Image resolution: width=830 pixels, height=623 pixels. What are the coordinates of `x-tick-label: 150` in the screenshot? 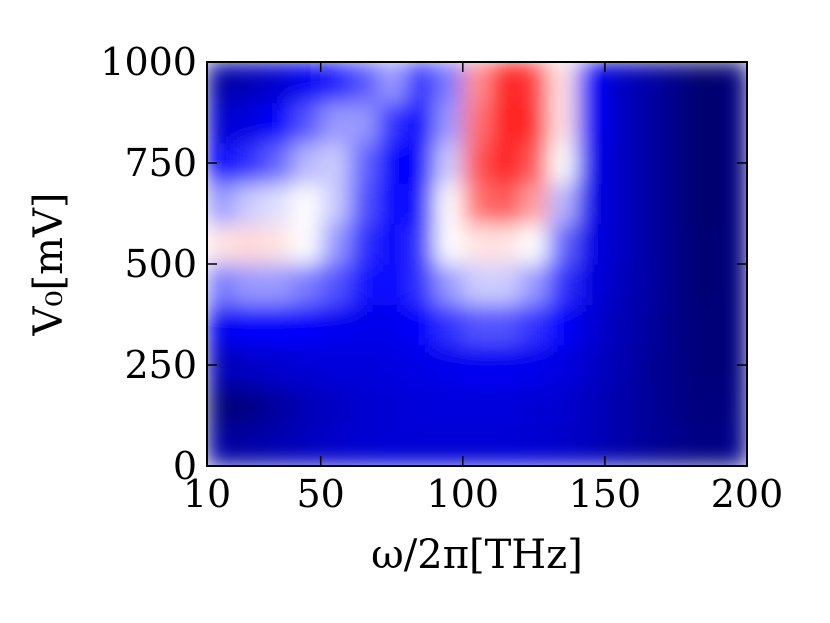 It's located at (605, 494).